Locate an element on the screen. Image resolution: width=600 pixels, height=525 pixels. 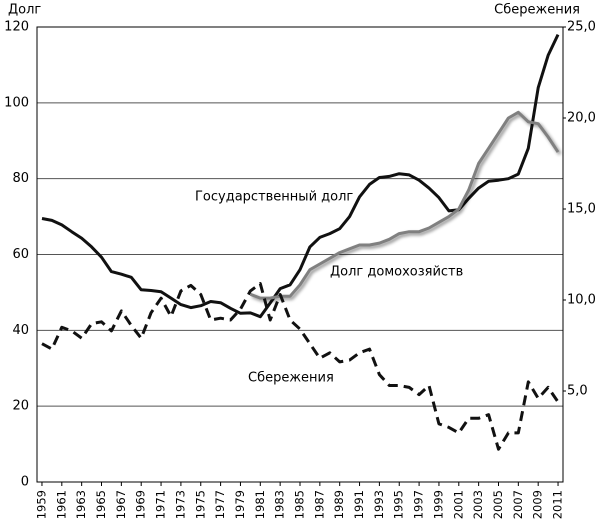
y-tick-label: 100 is located at coordinates (16, 102).